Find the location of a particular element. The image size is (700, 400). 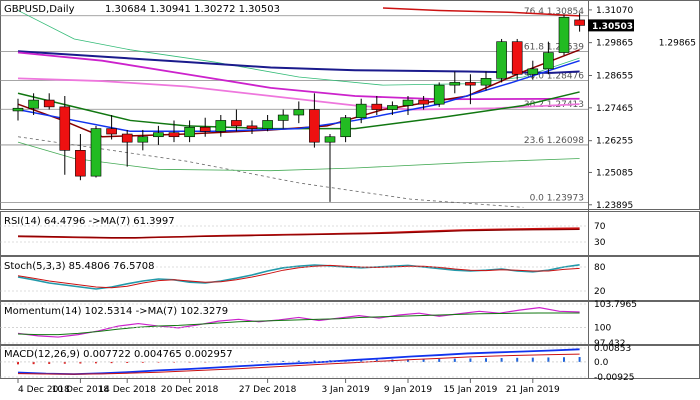

date-label-3: 20 Dec 2018 is located at coordinates (190, 390).